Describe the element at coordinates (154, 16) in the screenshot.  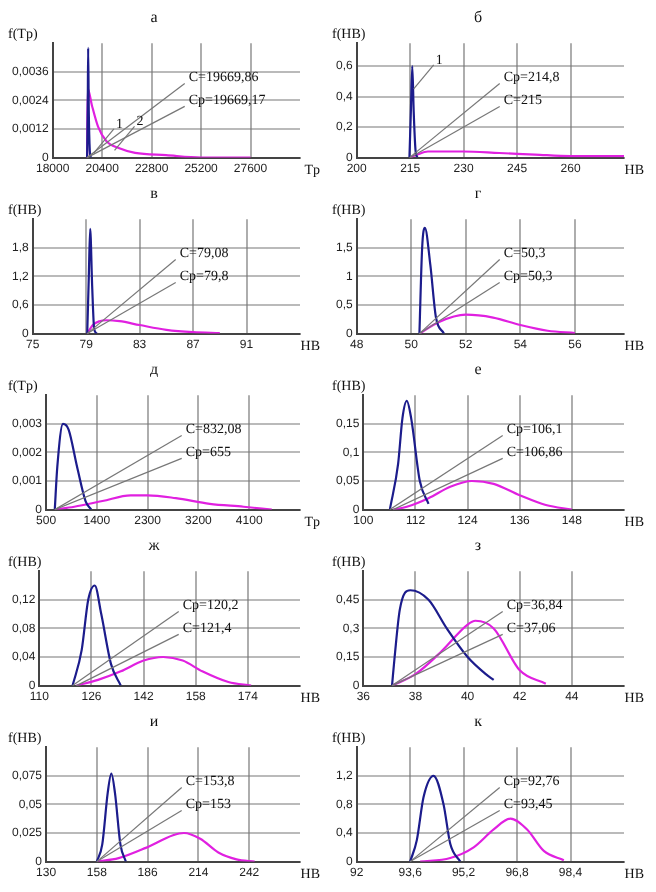
I see `chart-title: а` at that location.